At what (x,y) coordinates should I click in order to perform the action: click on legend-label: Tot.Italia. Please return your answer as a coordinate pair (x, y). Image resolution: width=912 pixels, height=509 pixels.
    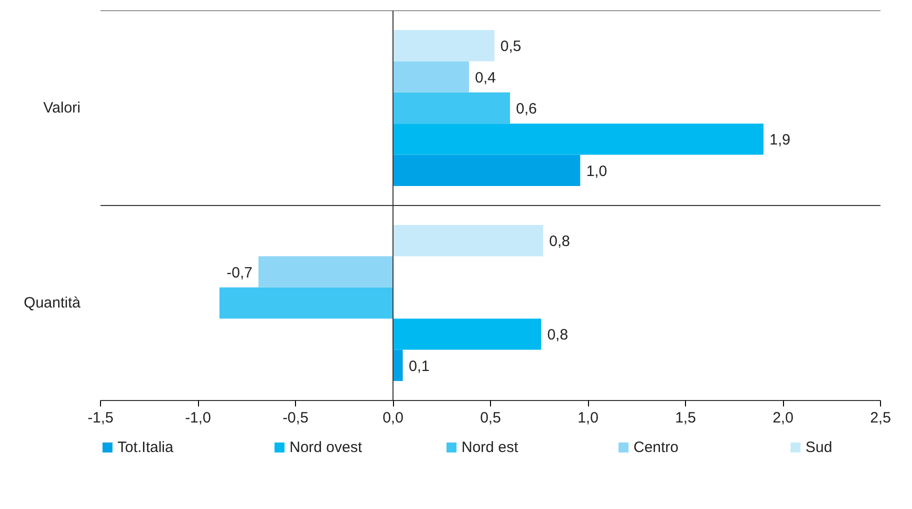
    Looking at the image, I should click on (146, 447).